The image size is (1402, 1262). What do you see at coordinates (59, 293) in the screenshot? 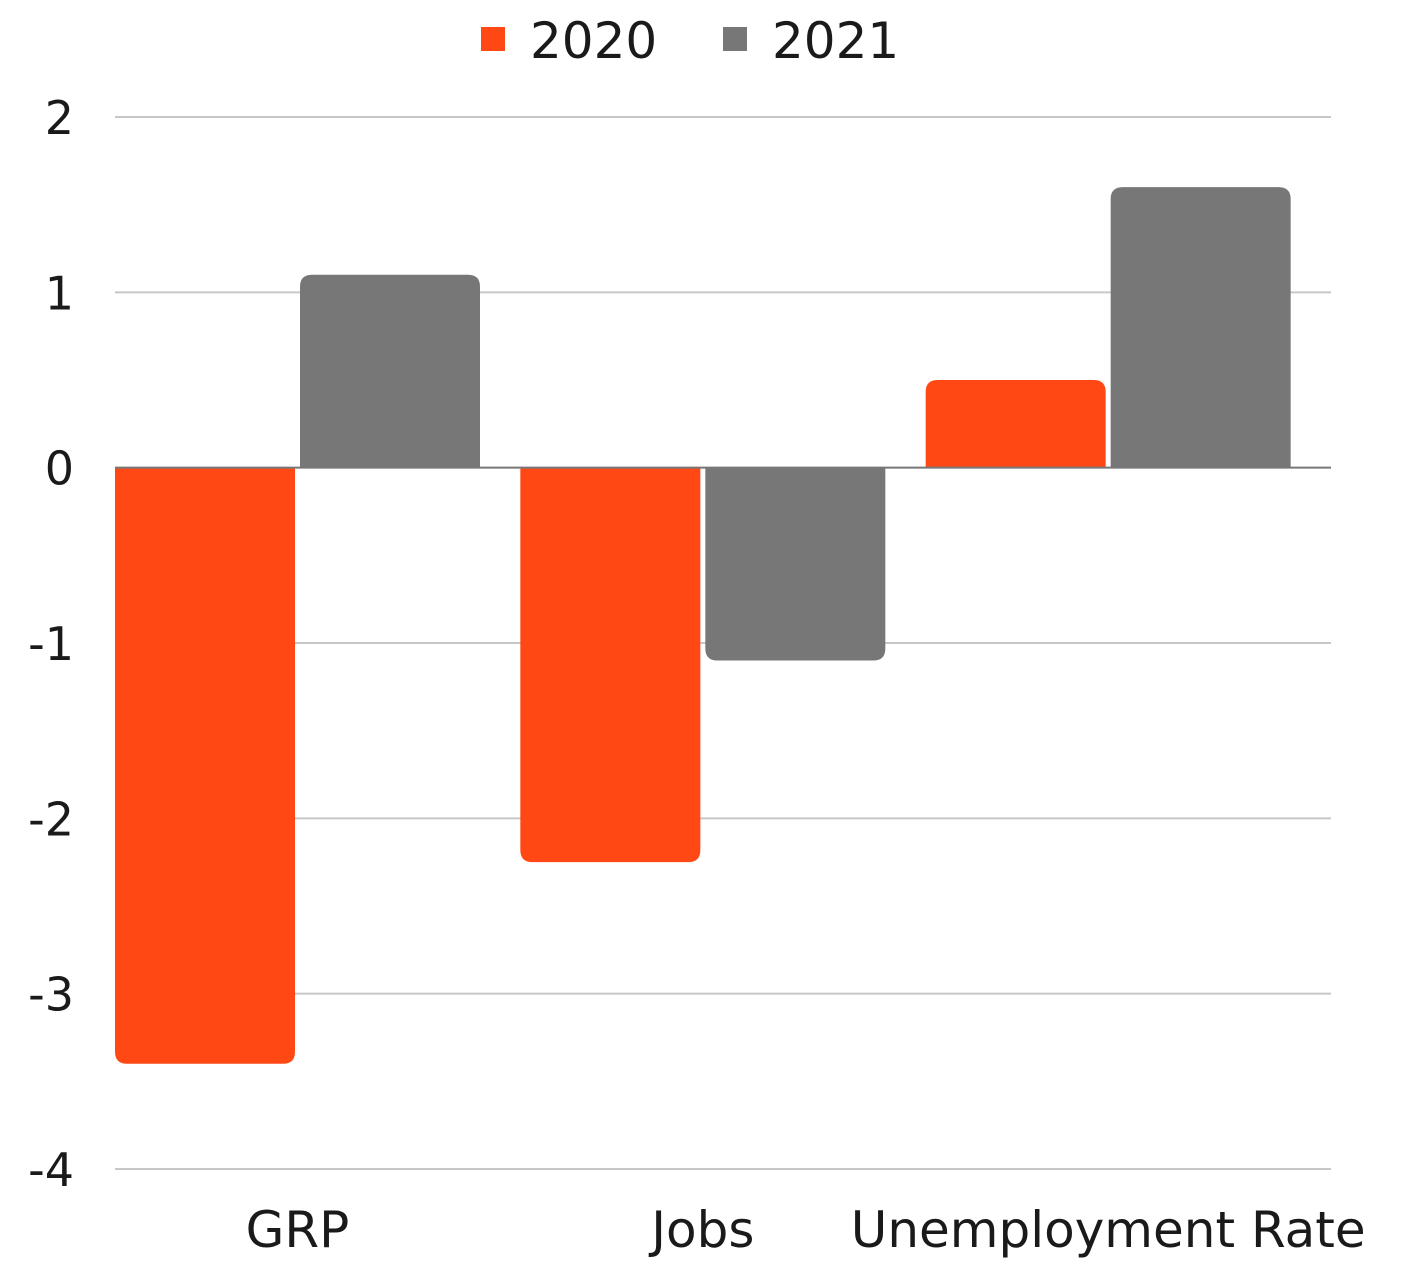
I see `y-tick-label: 1` at bounding box center [59, 293].